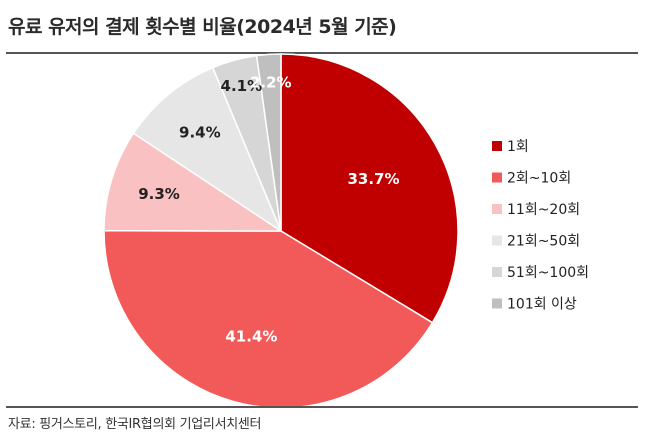 The image size is (648, 440). I want to click on slice-data-label: 2.2%, so click(271, 83).